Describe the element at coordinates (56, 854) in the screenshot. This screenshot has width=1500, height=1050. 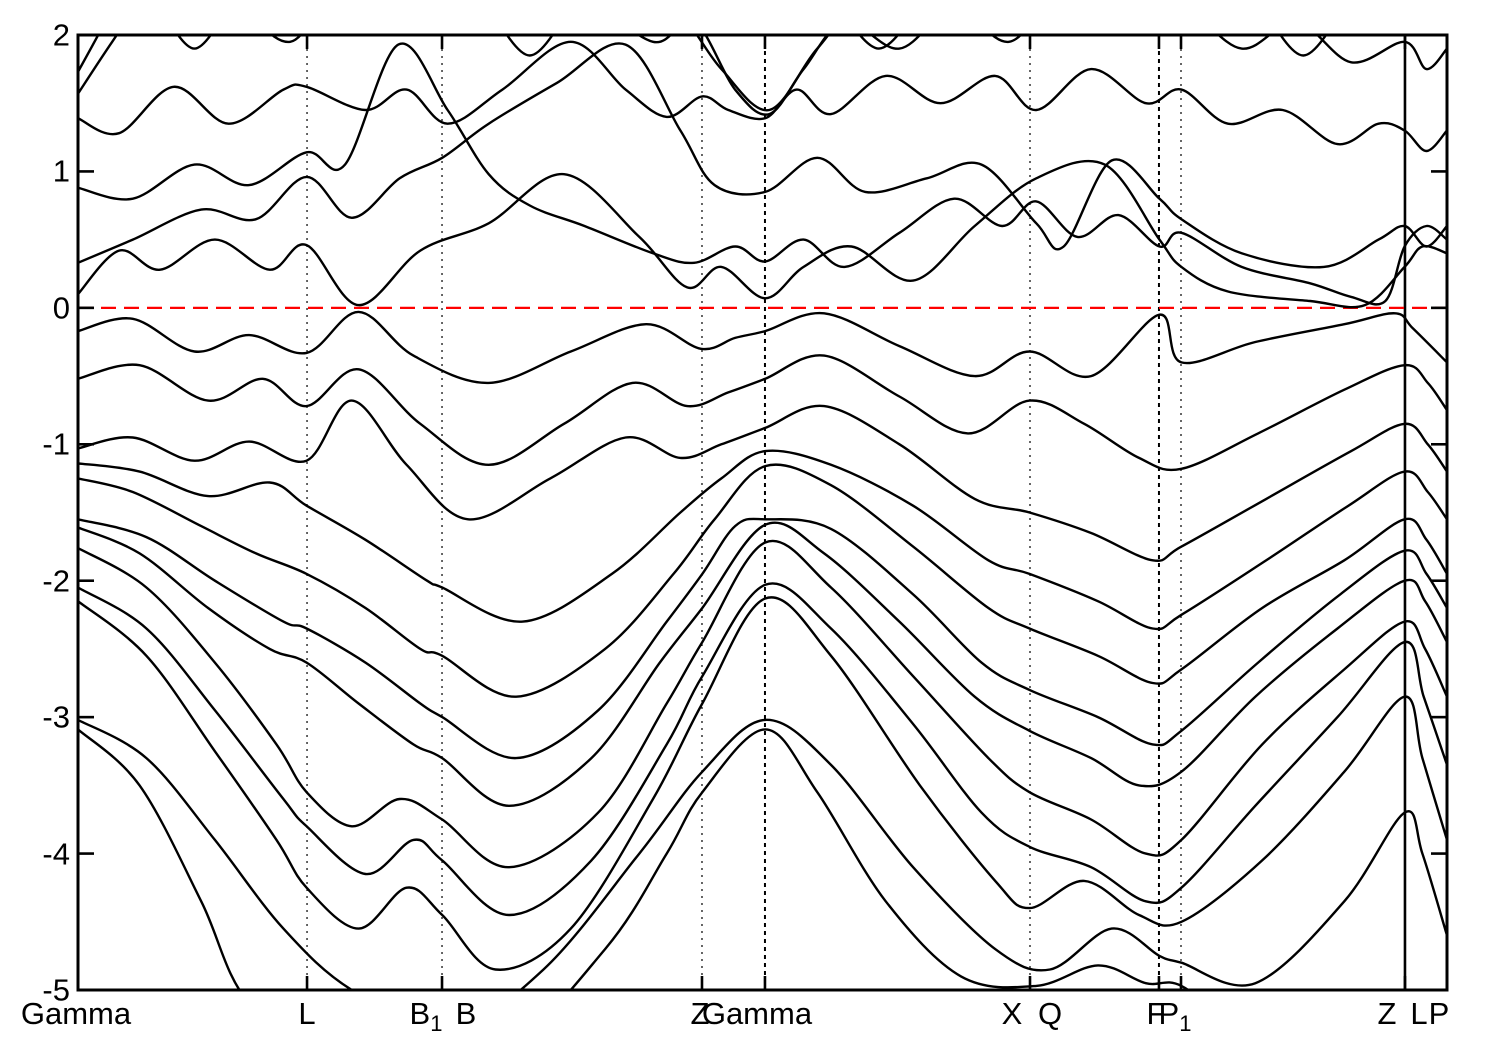
I see `y-tick-label--4: -4` at that location.